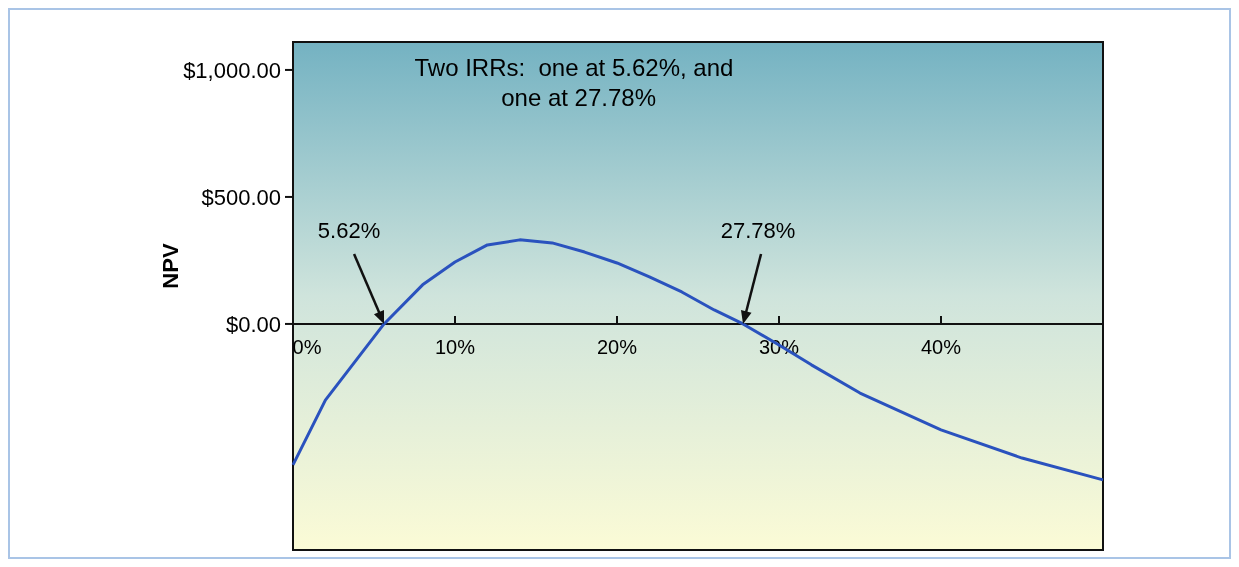  I want to click on x-tick-label: 20%, so click(617, 346).